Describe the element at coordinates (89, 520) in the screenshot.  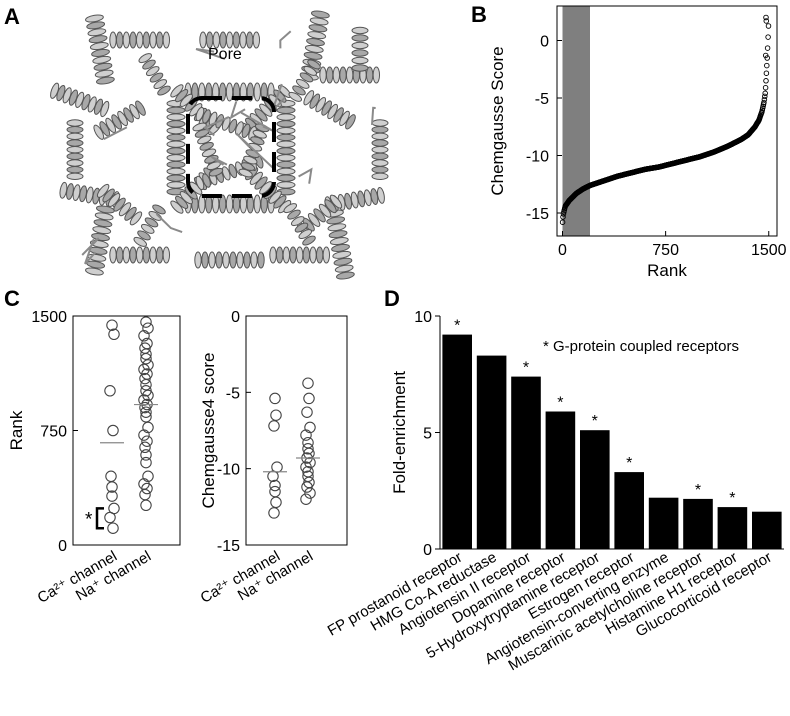
I see `significance-star: *` at that location.